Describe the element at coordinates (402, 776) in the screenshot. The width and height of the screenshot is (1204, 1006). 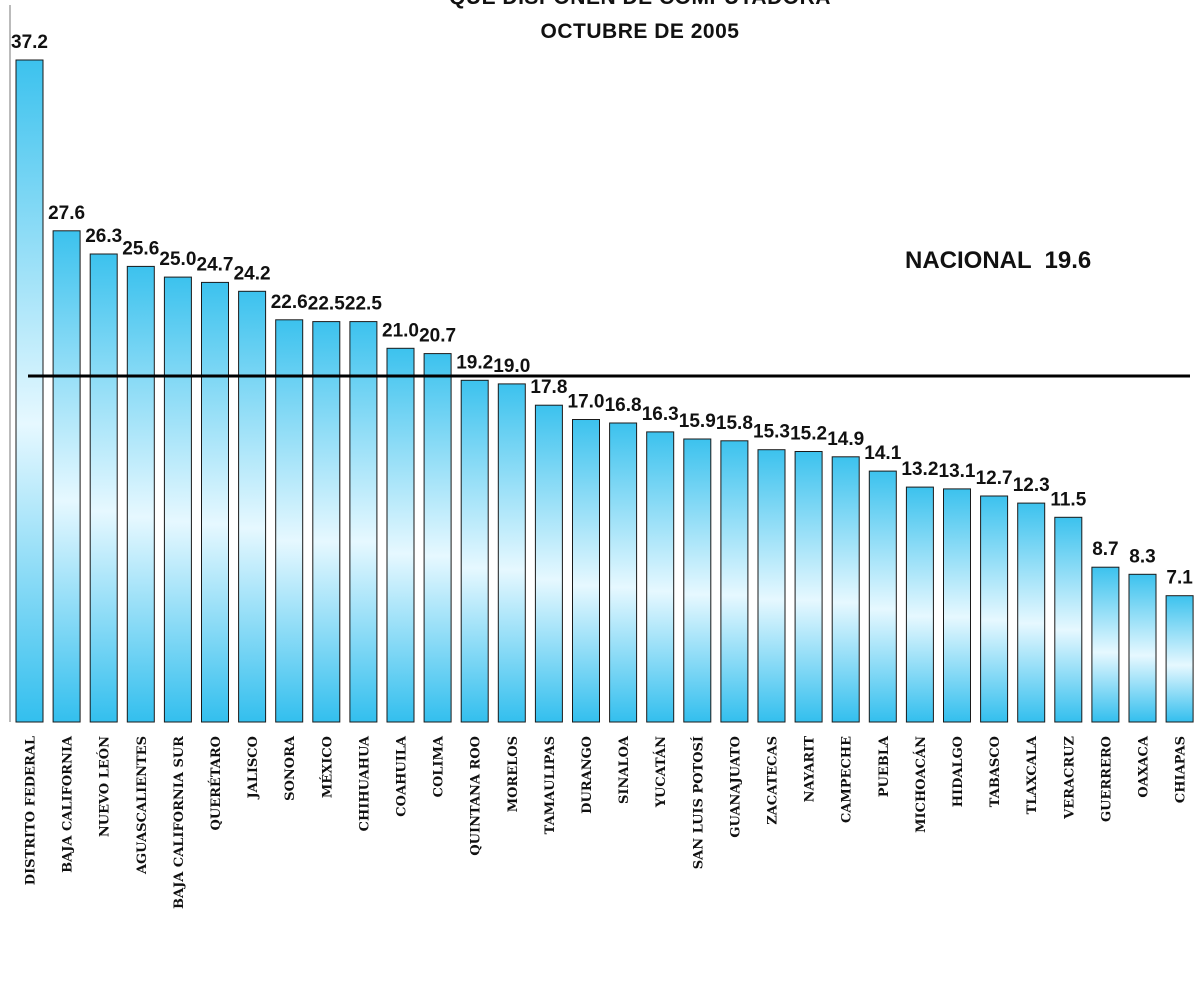
I see `category-label-11: COAHUILA` at that location.